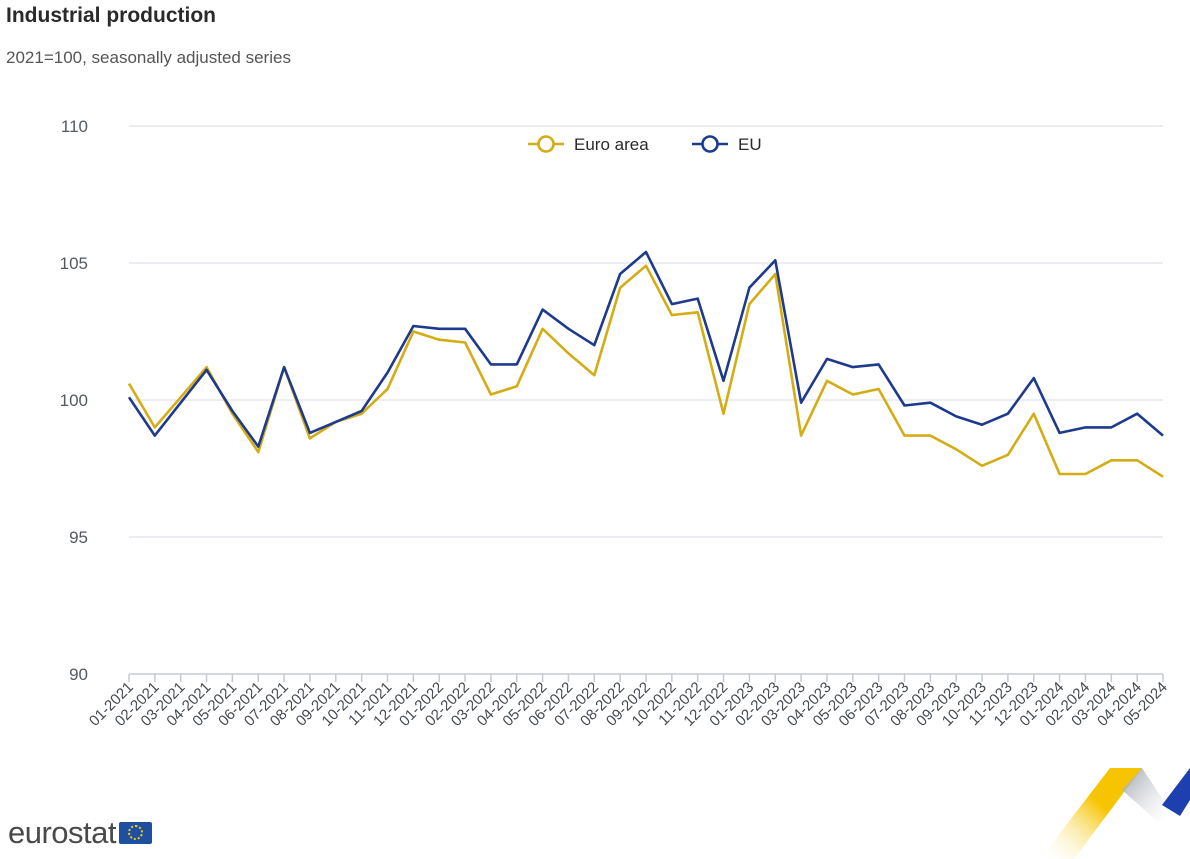 This screenshot has height=859, width=1190. I want to click on y-axis-ticks: 90 95 100 105 110, so click(74, 400).